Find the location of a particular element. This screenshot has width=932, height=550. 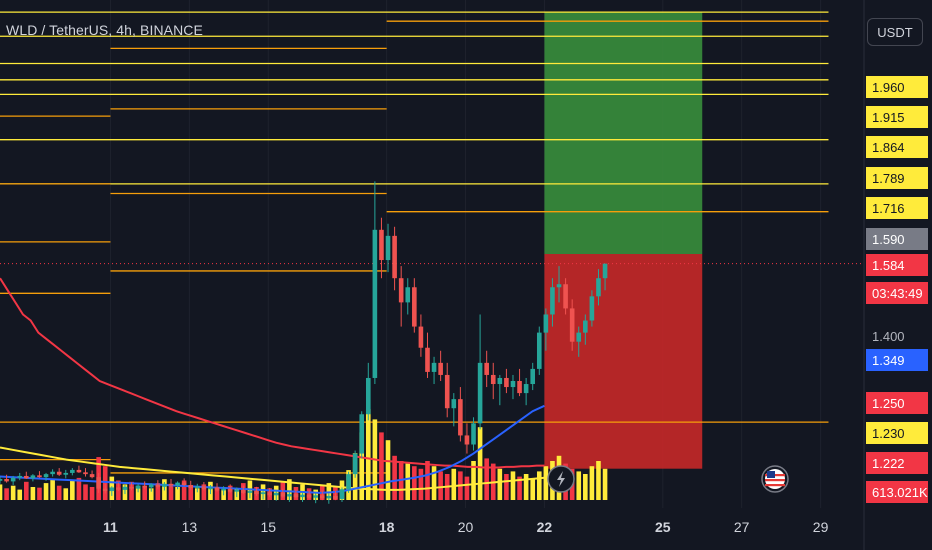

x-tick-label: 18 is located at coordinates (386, 527).